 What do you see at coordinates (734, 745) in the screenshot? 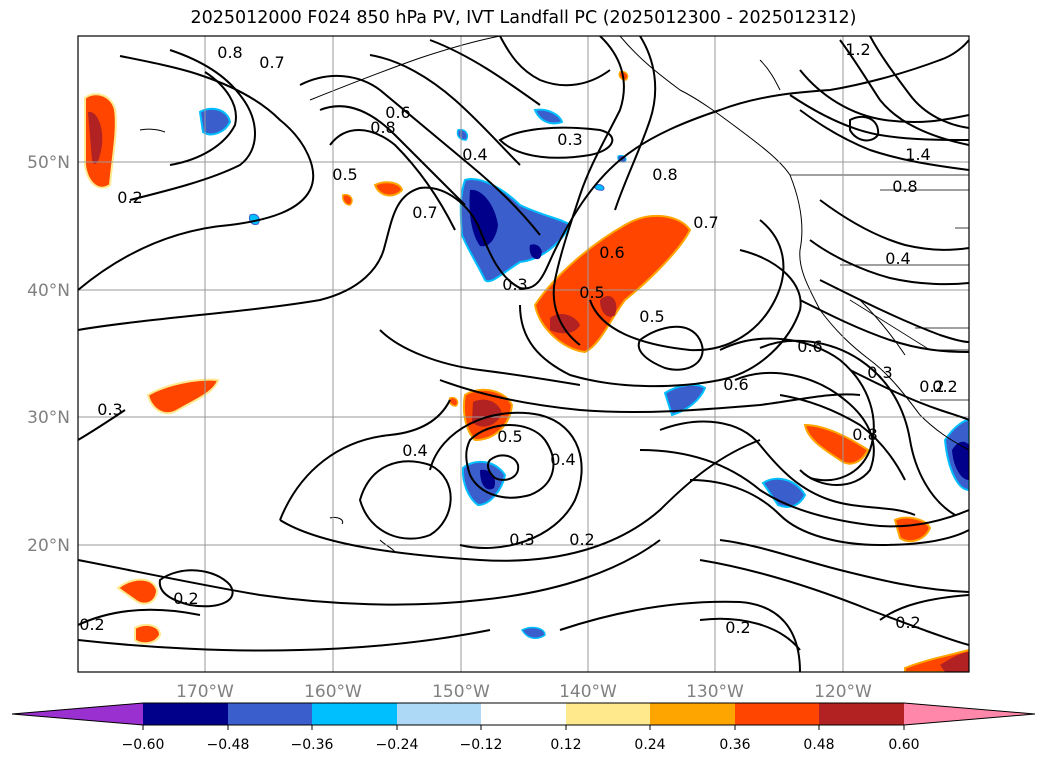
I see `colorbar-tick-label: 0.36` at bounding box center [734, 745].